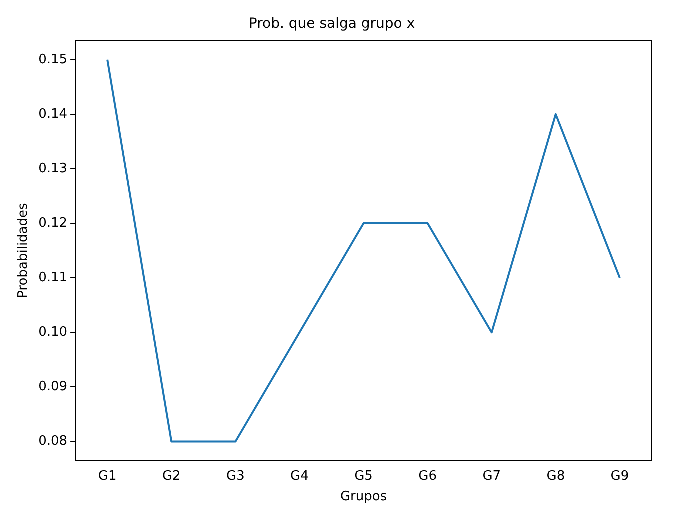 Image resolution: width=676 pixels, height=521 pixels. What do you see at coordinates (53, 223) in the screenshot?
I see `y-tick-label: 0.12` at bounding box center [53, 223].